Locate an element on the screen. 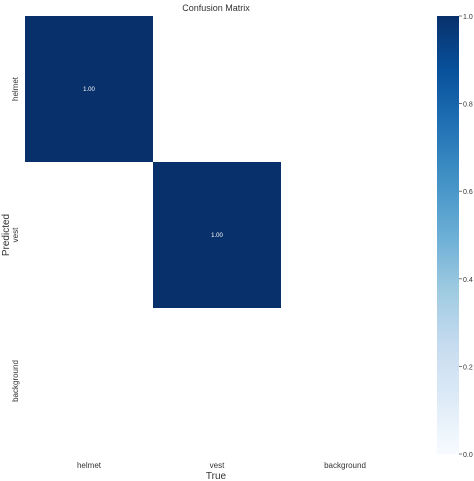 The image size is (474, 481). colorbar-tick-label: 1.0 is located at coordinates (468, 17).